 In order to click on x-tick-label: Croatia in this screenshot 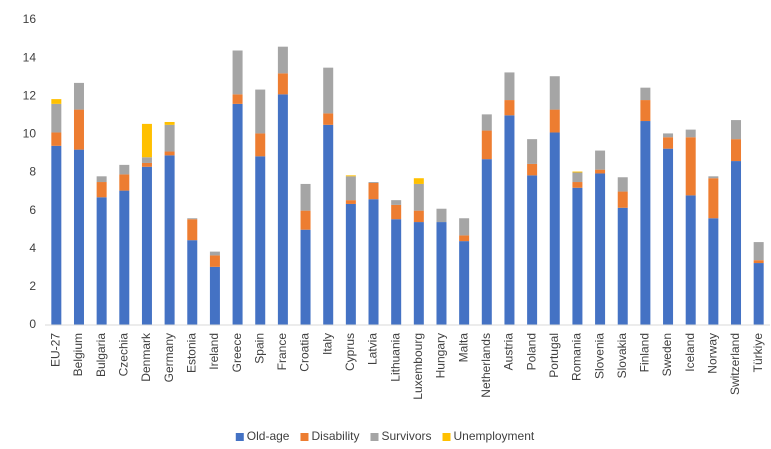, I will do `click(305, 352)`.